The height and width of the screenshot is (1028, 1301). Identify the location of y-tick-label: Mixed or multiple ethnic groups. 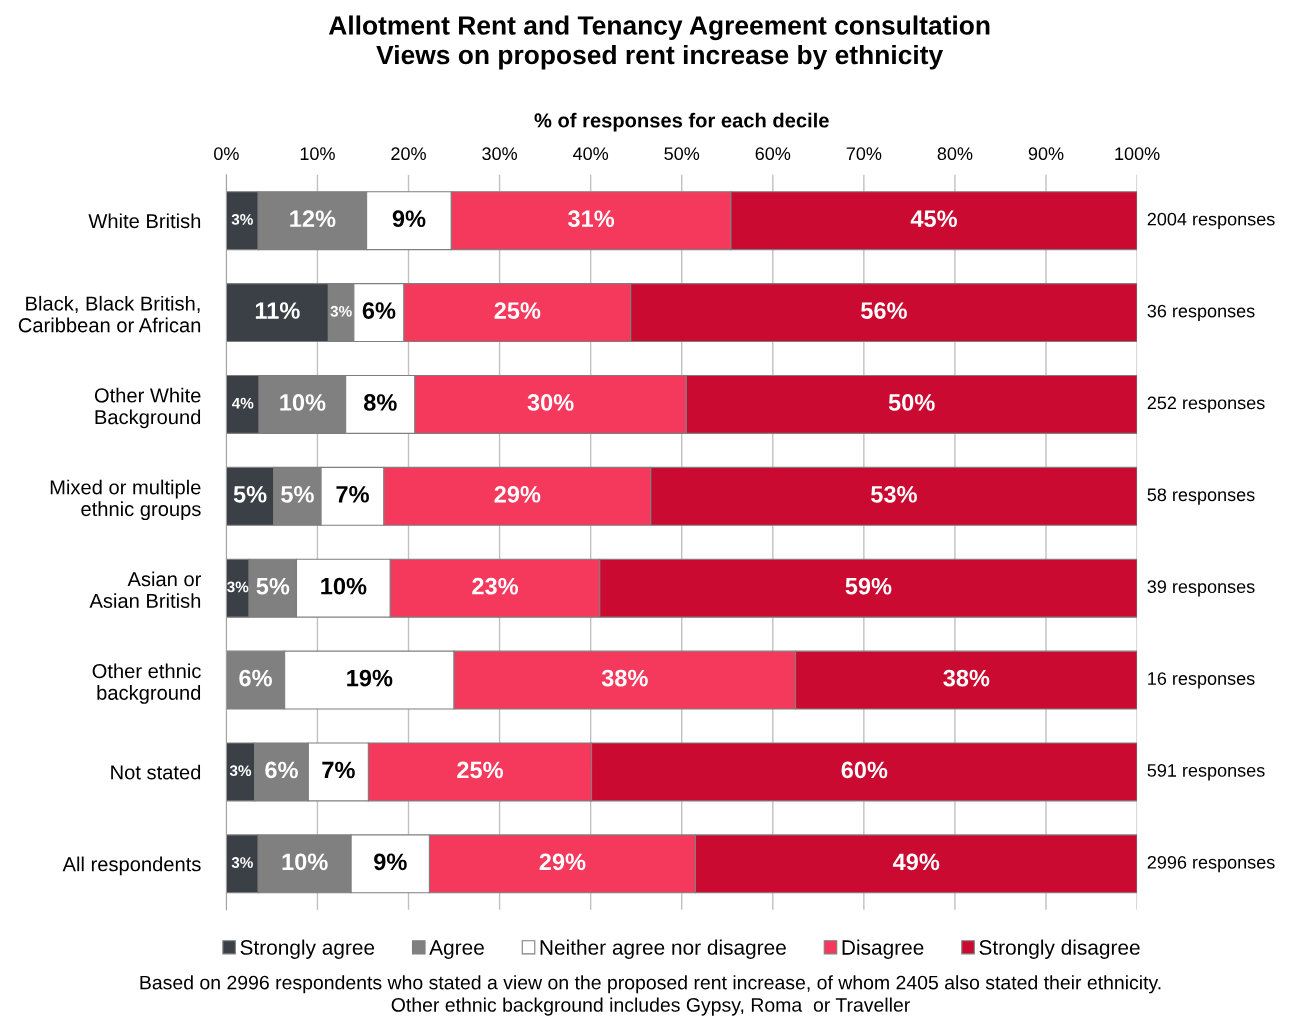
(125, 500).